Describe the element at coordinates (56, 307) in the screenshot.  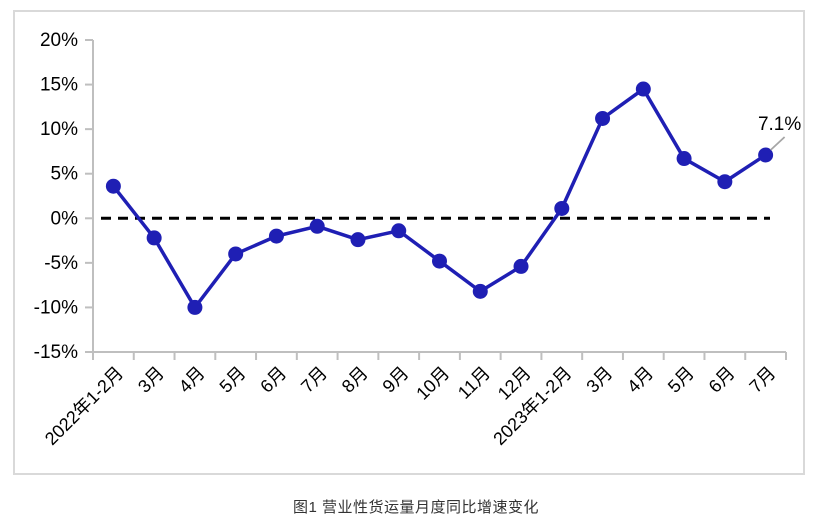
I see `y-axis-tick-label: -10%` at that location.